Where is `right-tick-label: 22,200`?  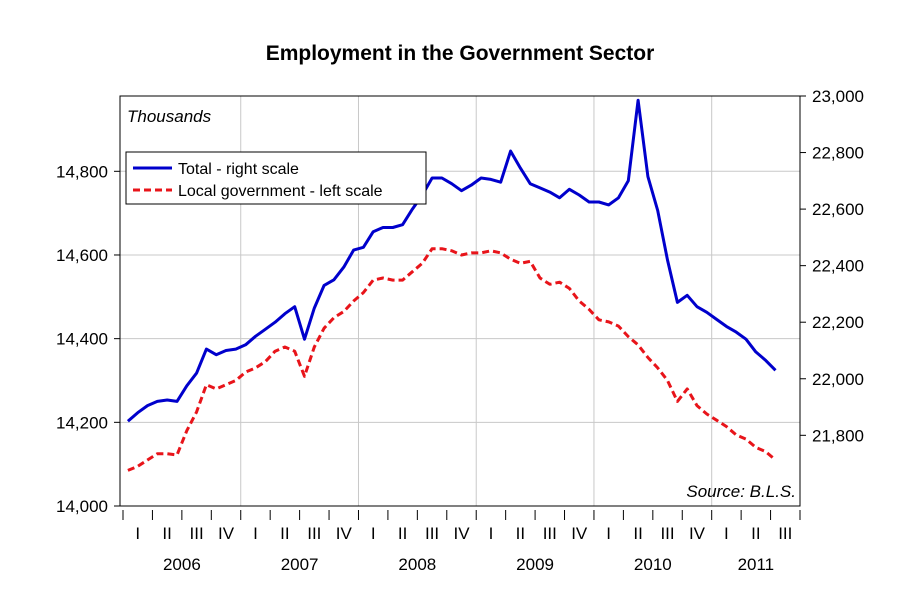
right-tick-label: 22,200 is located at coordinates (838, 322).